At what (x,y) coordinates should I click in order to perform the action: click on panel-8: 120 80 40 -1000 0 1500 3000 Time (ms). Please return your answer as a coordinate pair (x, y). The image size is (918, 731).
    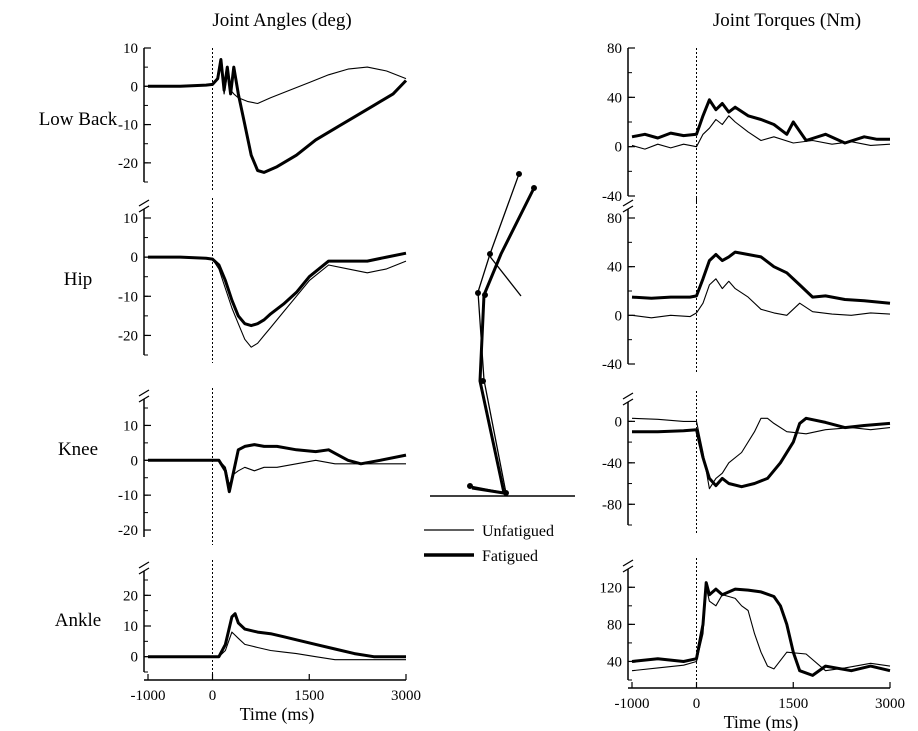
    Looking at the image, I should click on (752, 644).